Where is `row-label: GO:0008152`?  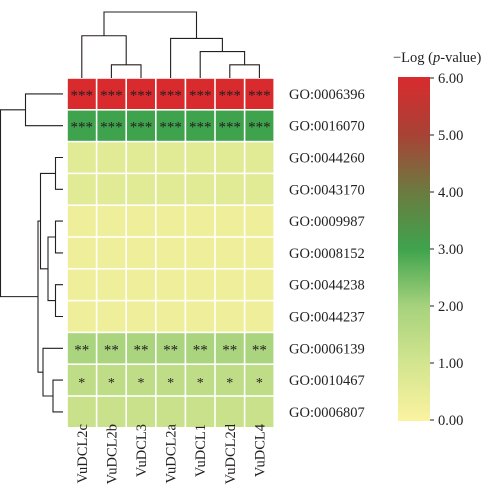
row-label: GO:0008152 is located at coordinates (327, 254).